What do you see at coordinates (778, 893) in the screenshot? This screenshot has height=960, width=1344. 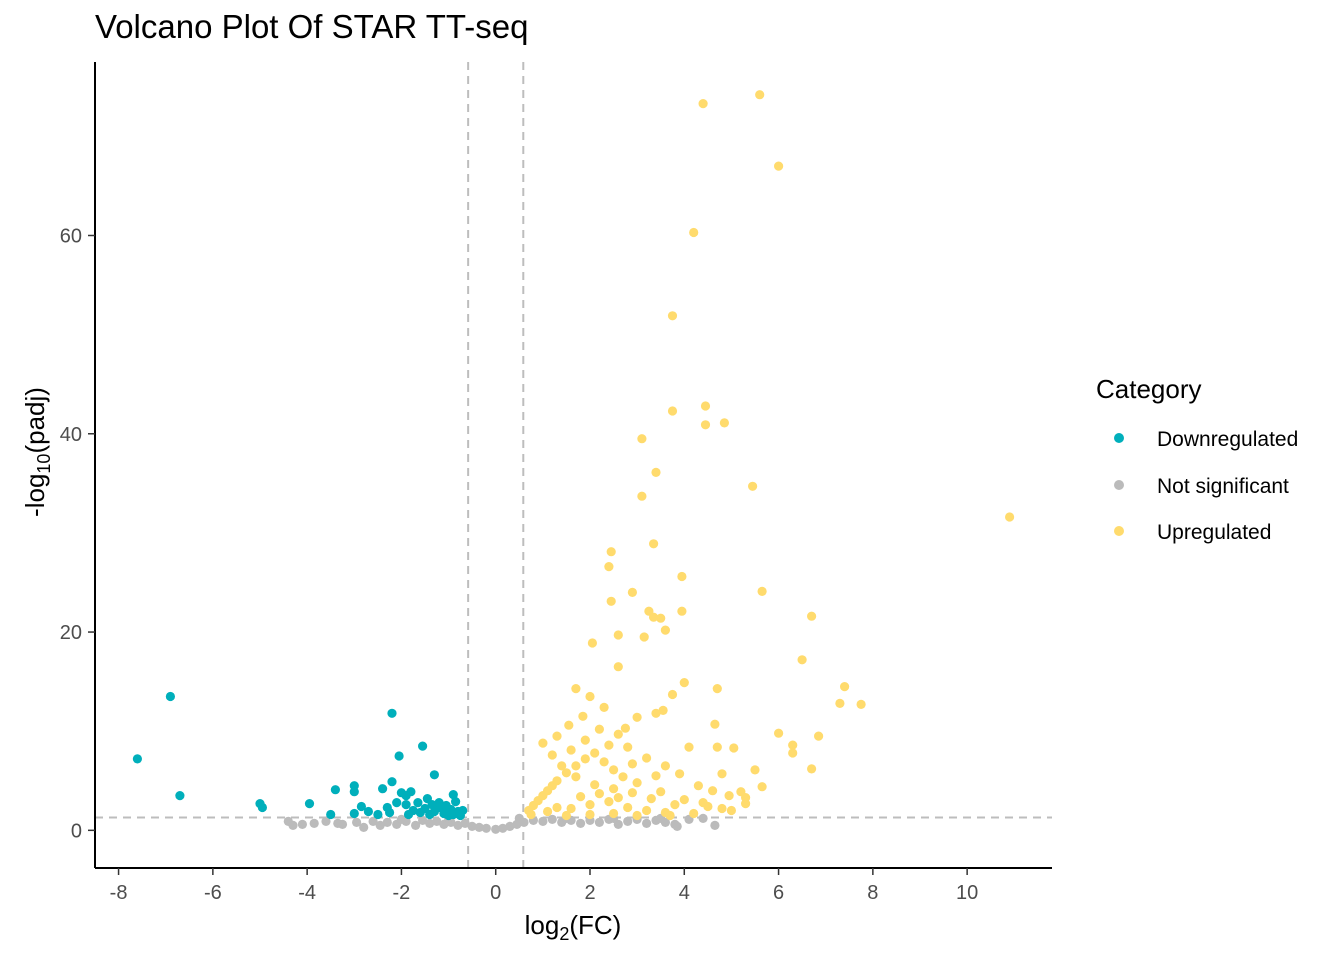 I see `x-tick-label: 6` at bounding box center [778, 893].